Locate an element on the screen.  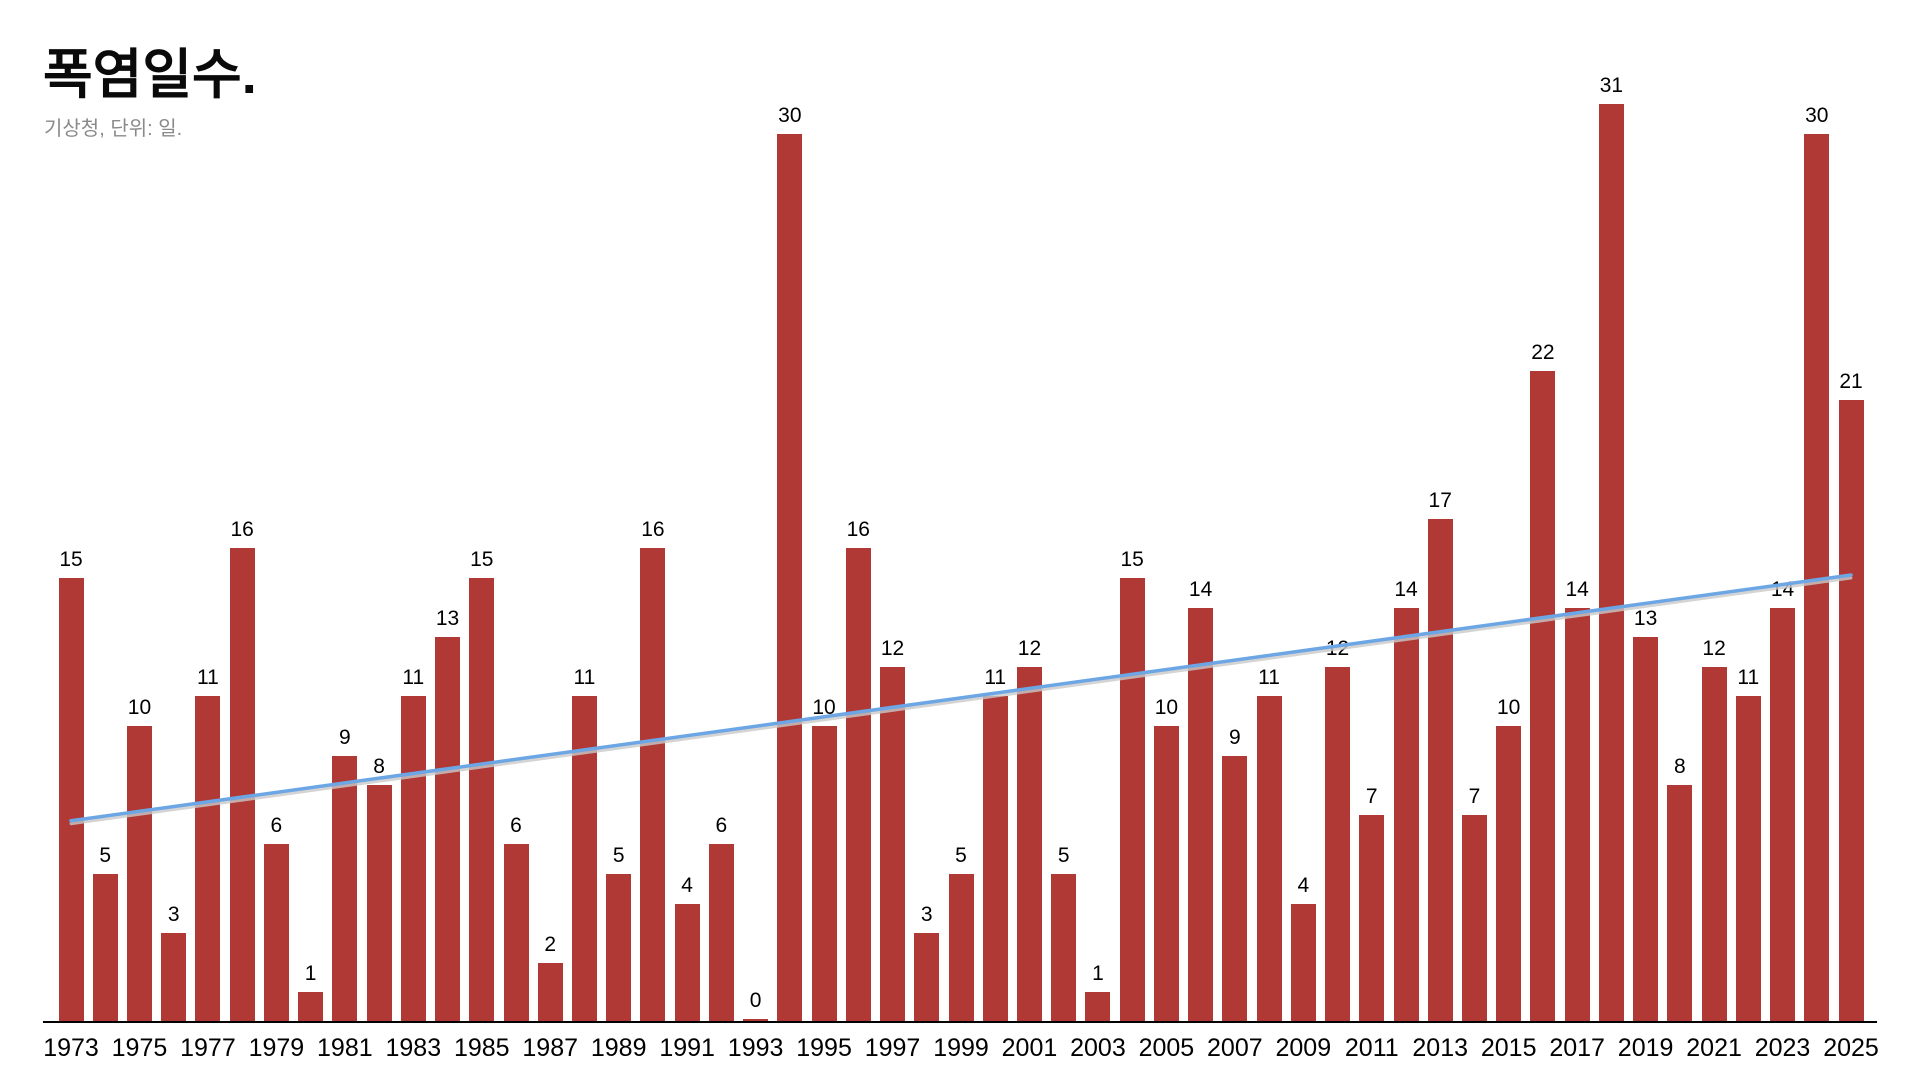
x-tick-2017: 2017 is located at coordinates (1577, 1048).